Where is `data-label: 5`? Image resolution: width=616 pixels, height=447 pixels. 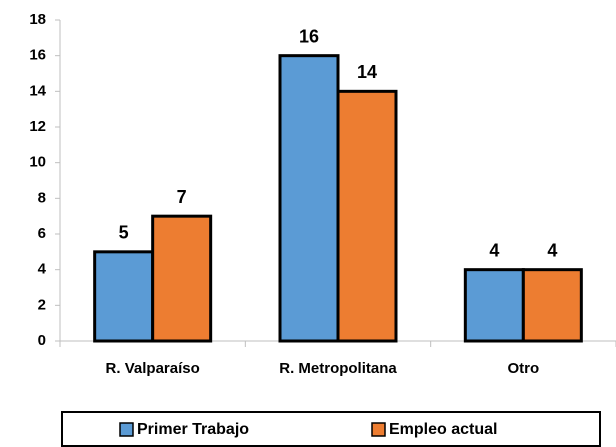 data-label: 5 is located at coordinates (124, 233).